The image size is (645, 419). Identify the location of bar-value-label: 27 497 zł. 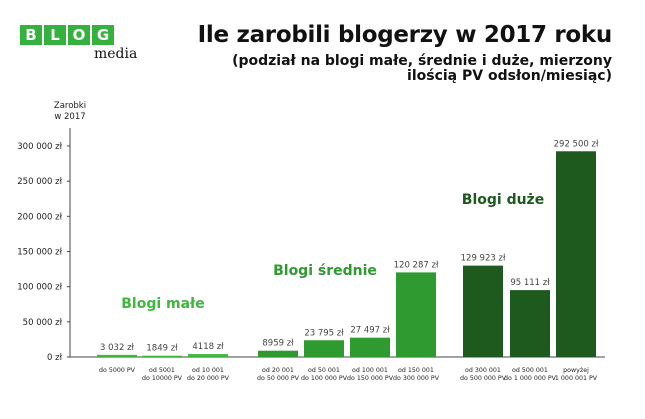
(370, 331).